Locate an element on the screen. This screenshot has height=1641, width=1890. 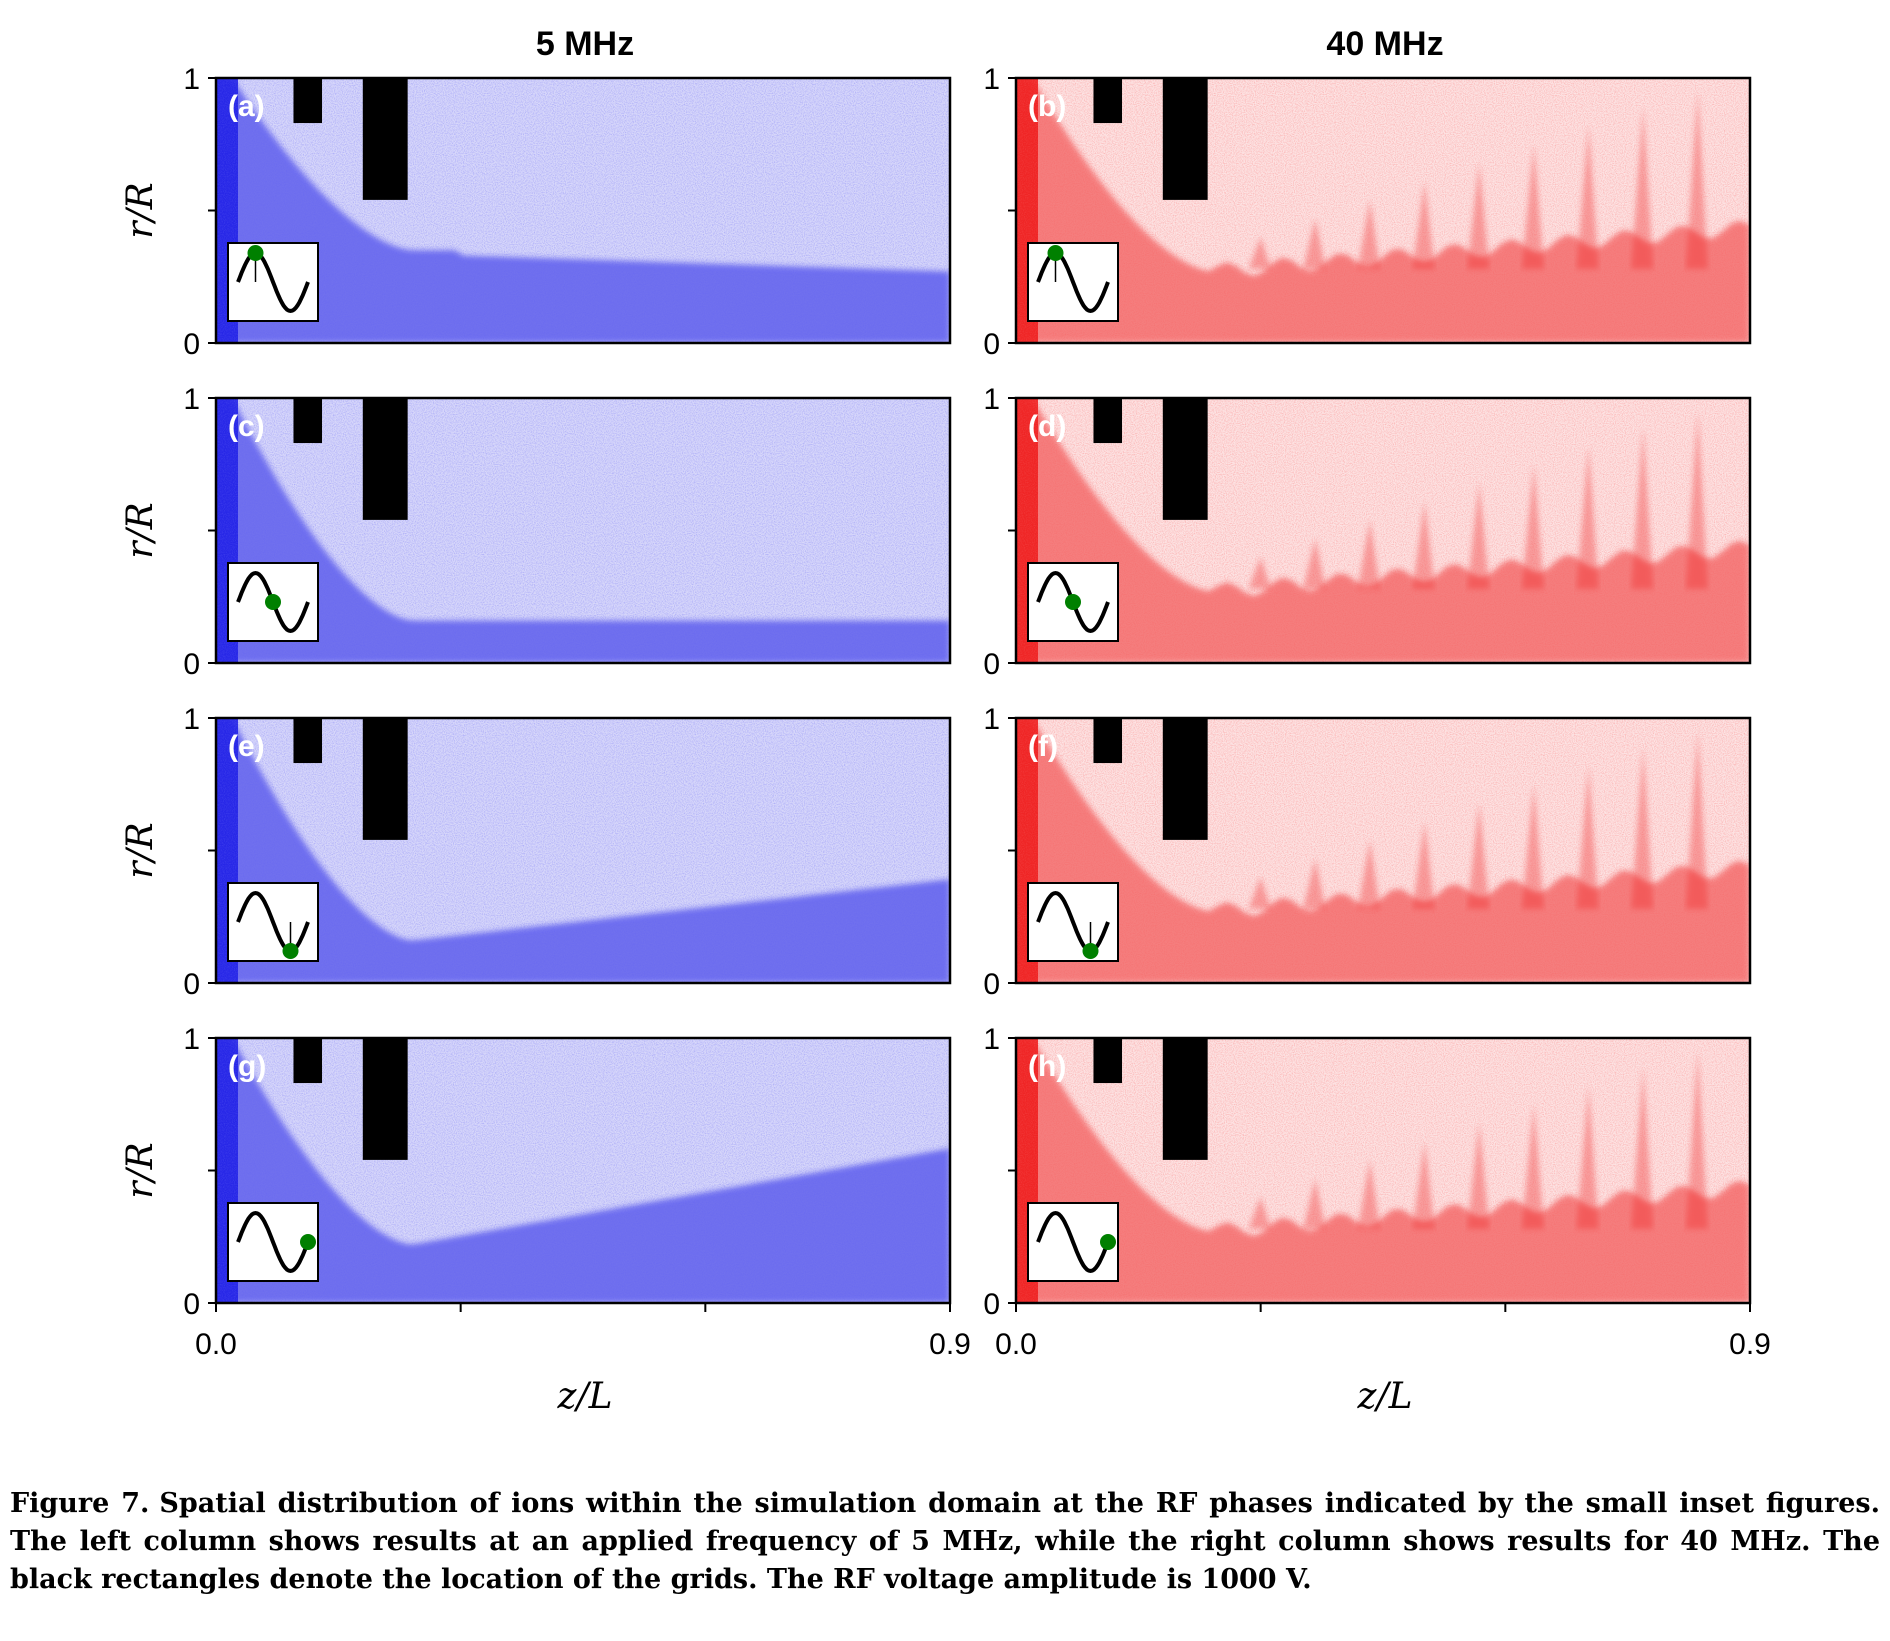
panel-b: (b) 0 1 is located at coordinates (1367, 212).